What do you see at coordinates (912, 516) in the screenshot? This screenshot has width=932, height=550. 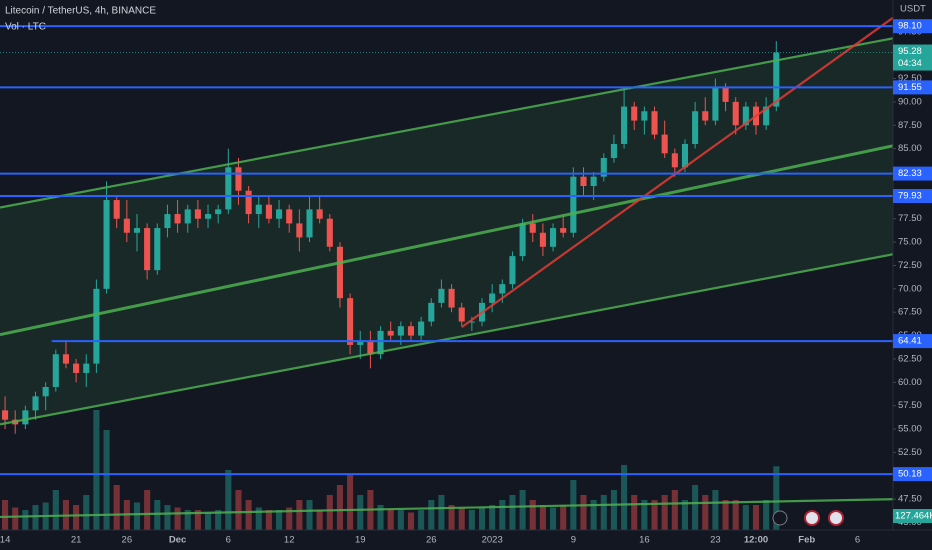 I see `volume-label-box` at bounding box center [912, 516].